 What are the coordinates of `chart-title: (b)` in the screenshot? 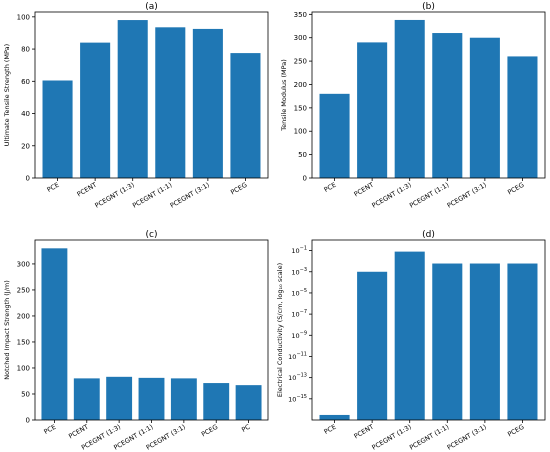 It's located at (428, 7).